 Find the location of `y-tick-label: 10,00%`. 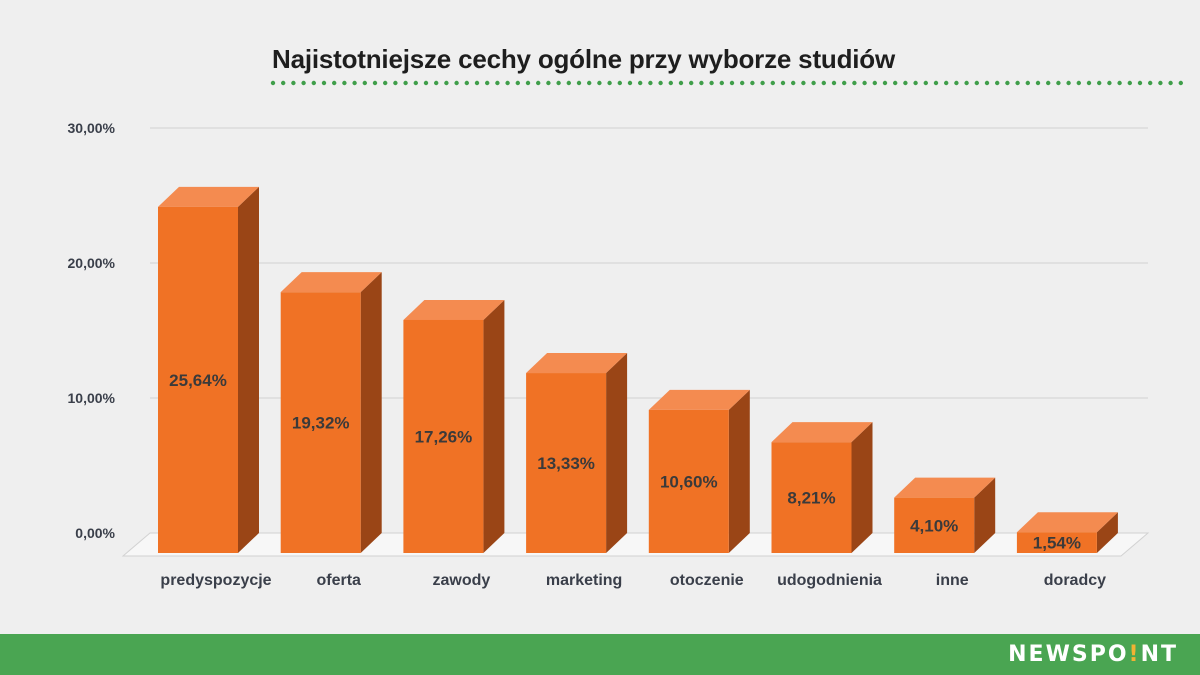

y-tick-label: 10,00% is located at coordinates (92, 398).